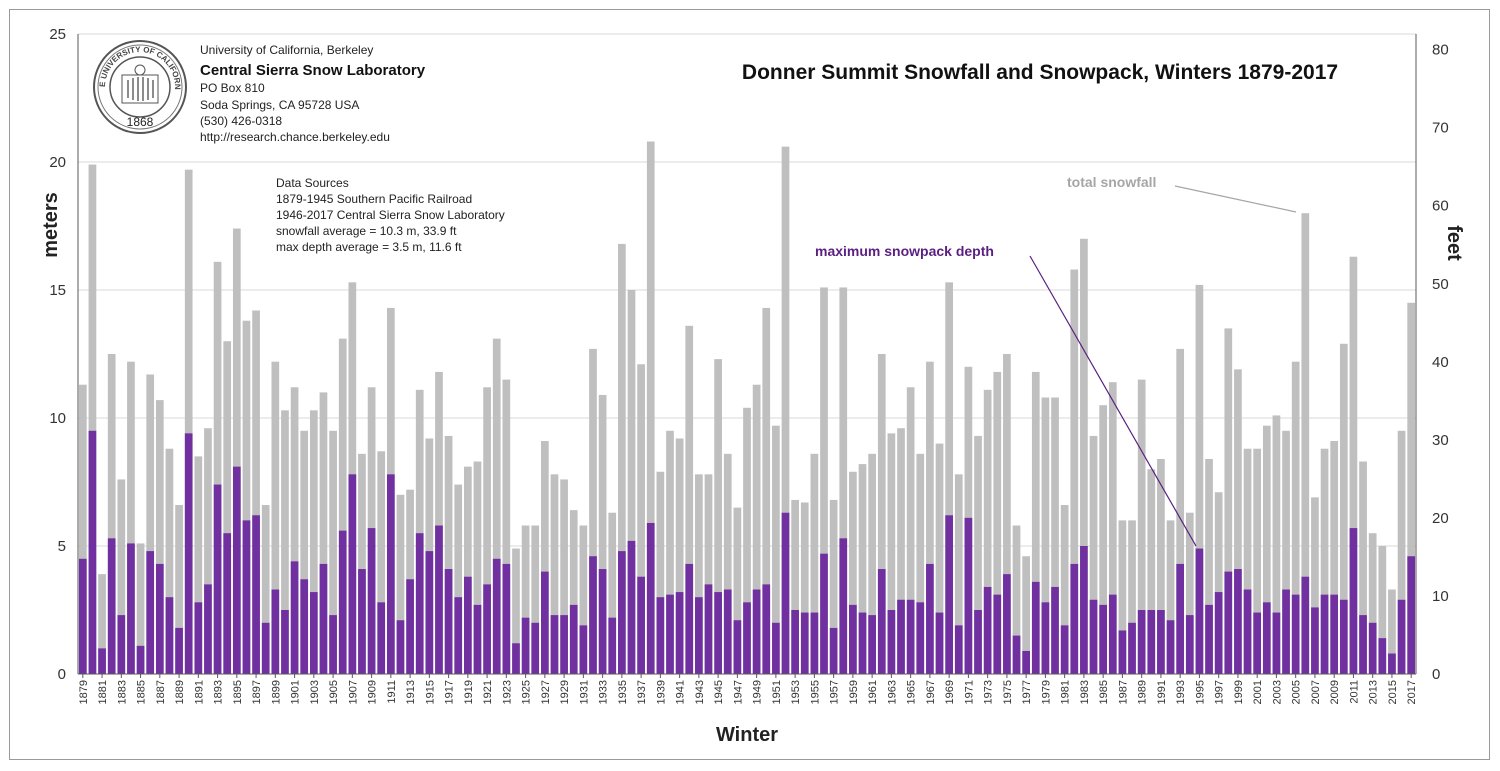 This screenshot has width=1500, height=771. What do you see at coordinates (279, 105) in the screenshot?
I see `info-line-4: Soda Springs, CA 95728 USA` at bounding box center [279, 105].